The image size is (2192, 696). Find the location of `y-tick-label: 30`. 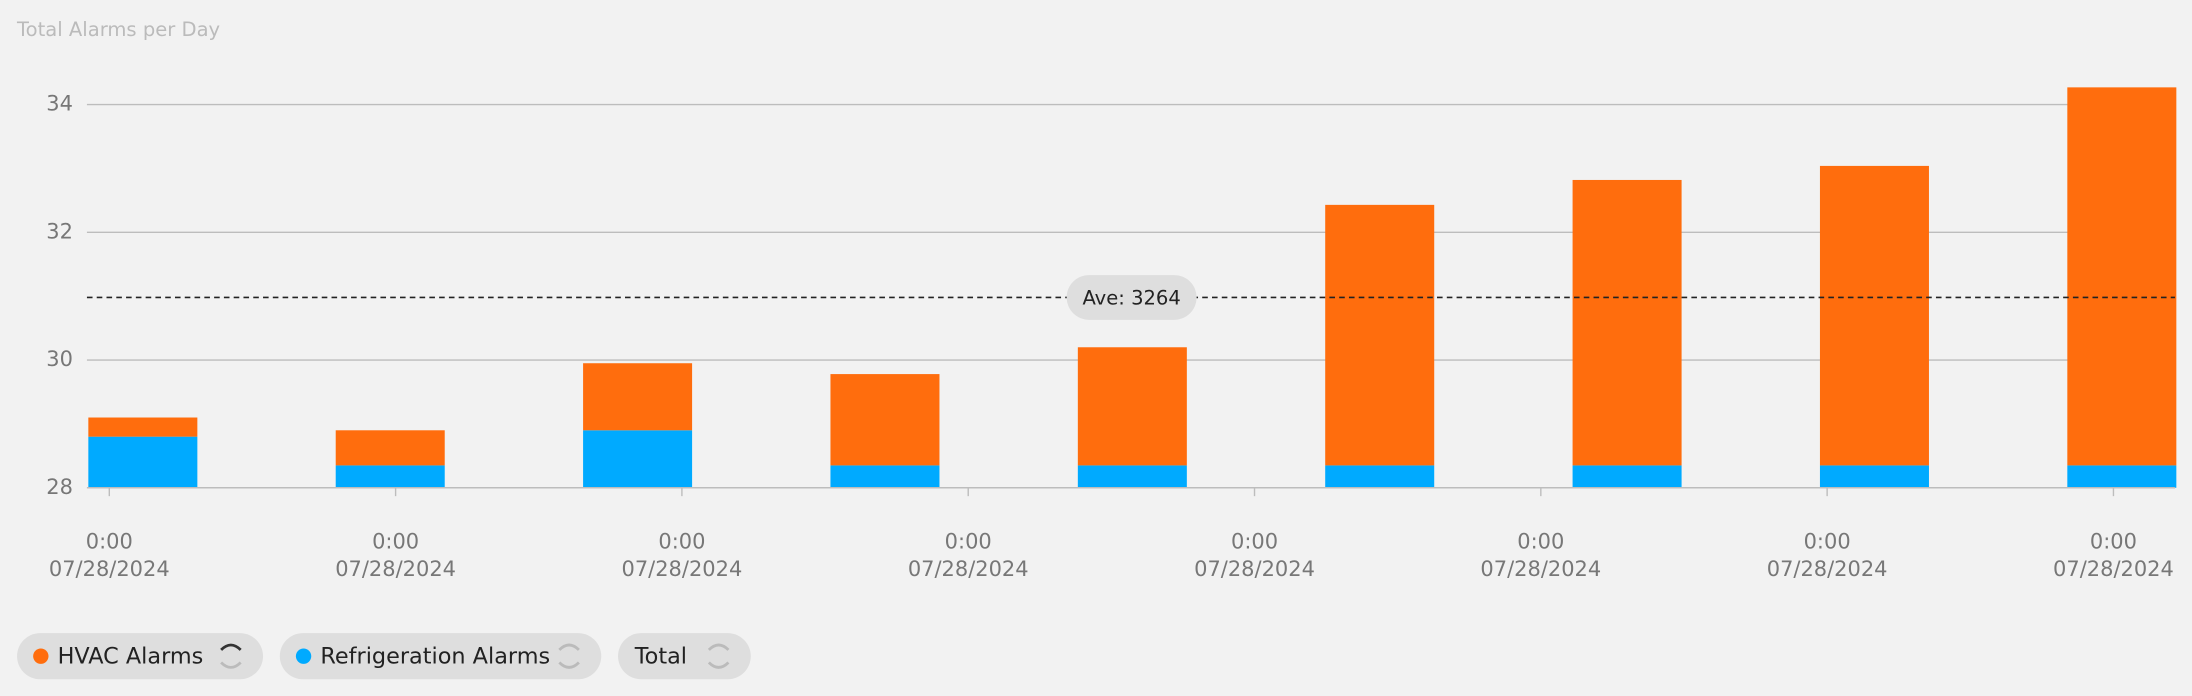

y-tick-label: 30 is located at coordinates (59, 359).